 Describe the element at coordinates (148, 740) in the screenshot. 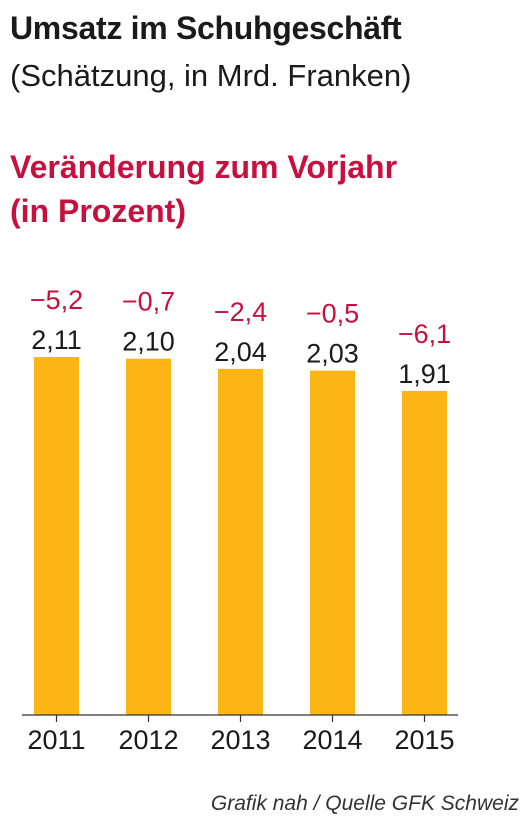

I see `x-tick-label-2012: 2012` at that location.